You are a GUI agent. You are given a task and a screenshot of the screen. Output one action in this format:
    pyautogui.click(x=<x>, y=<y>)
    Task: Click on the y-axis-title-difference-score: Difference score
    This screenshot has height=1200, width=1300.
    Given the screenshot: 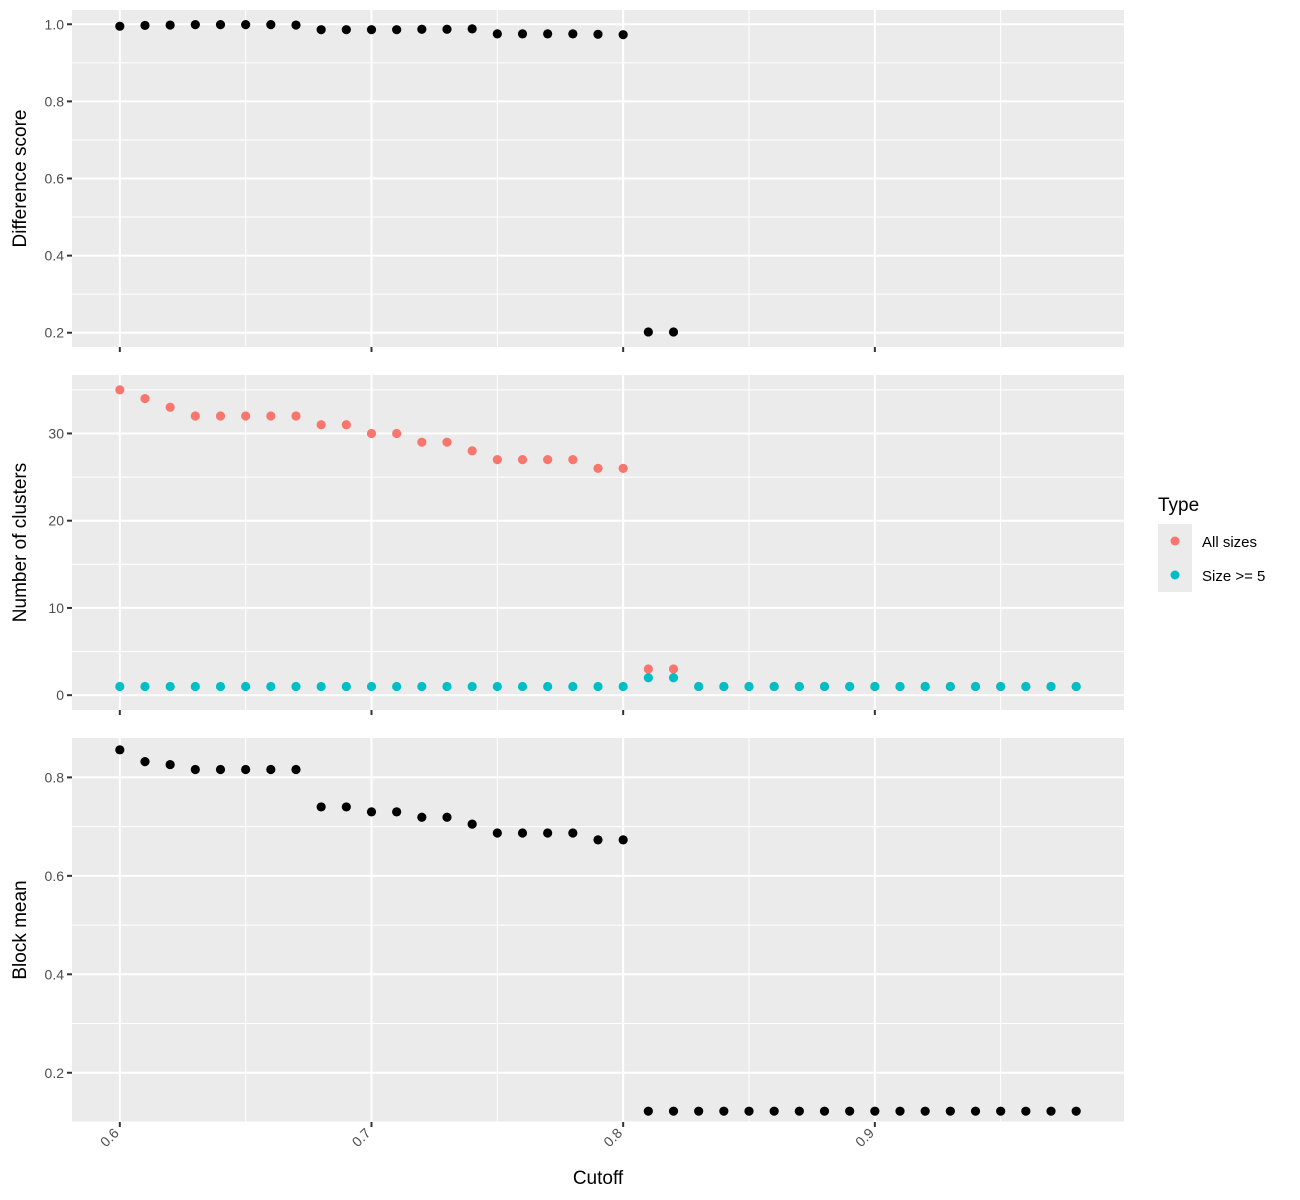 What is the action you would take?
    pyautogui.click(x=20, y=179)
    